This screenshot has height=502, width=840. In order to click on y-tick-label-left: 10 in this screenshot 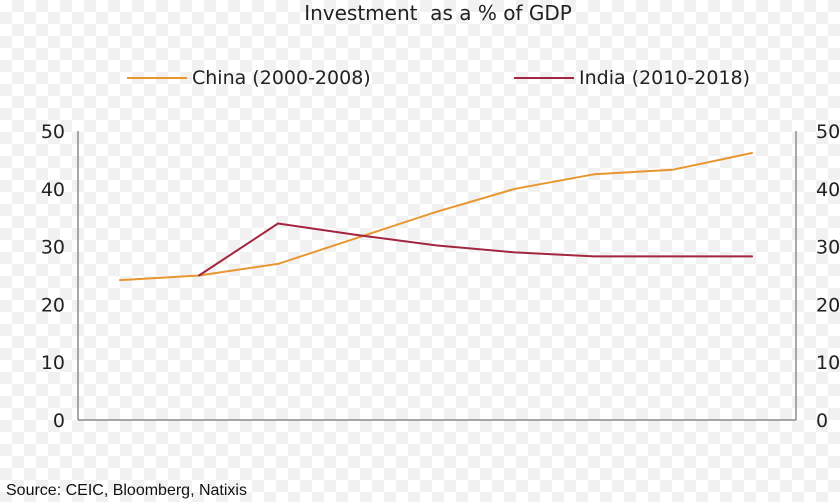, I will do `click(53, 363)`.